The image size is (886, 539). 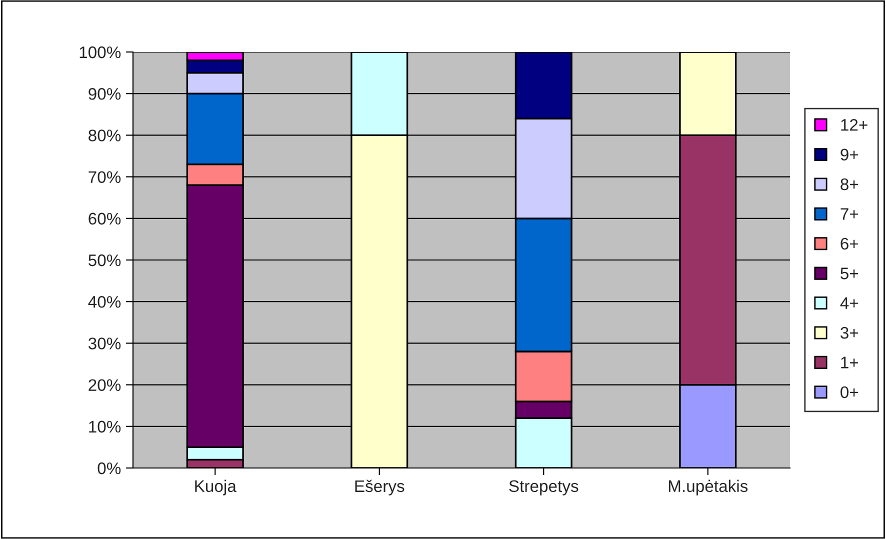 I want to click on y-tick-label: 50%, so click(x=104, y=260).